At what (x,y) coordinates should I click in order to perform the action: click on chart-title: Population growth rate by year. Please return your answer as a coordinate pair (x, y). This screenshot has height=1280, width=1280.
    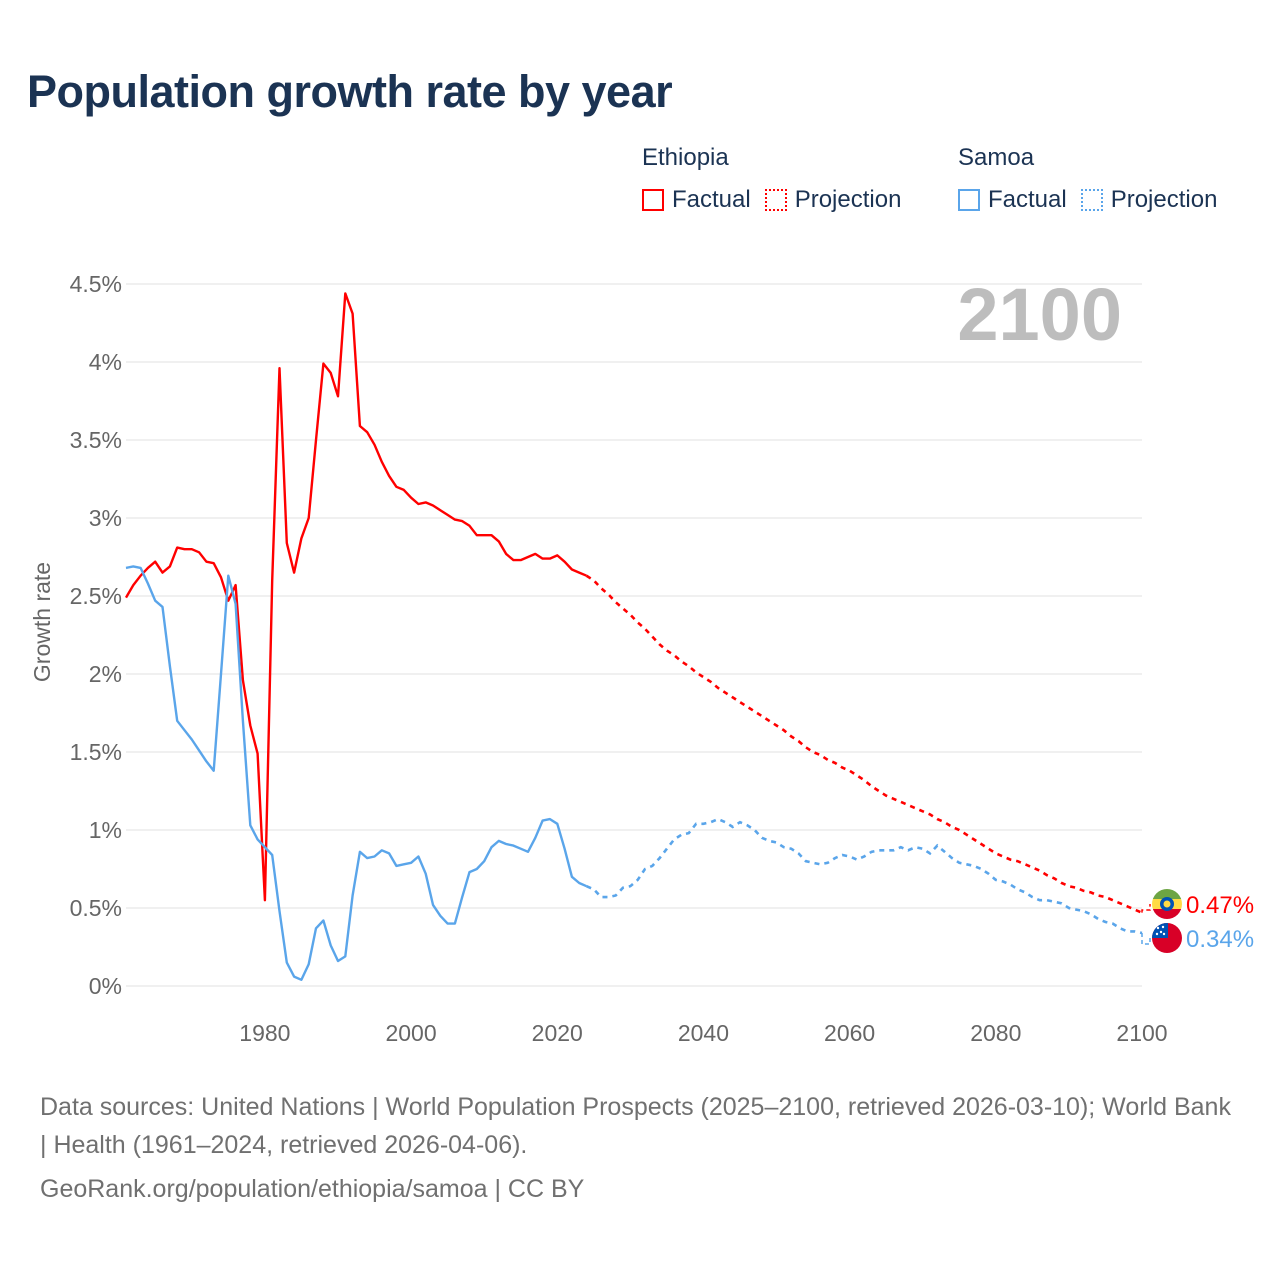
    Looking at the image, I should click on (350, 91).